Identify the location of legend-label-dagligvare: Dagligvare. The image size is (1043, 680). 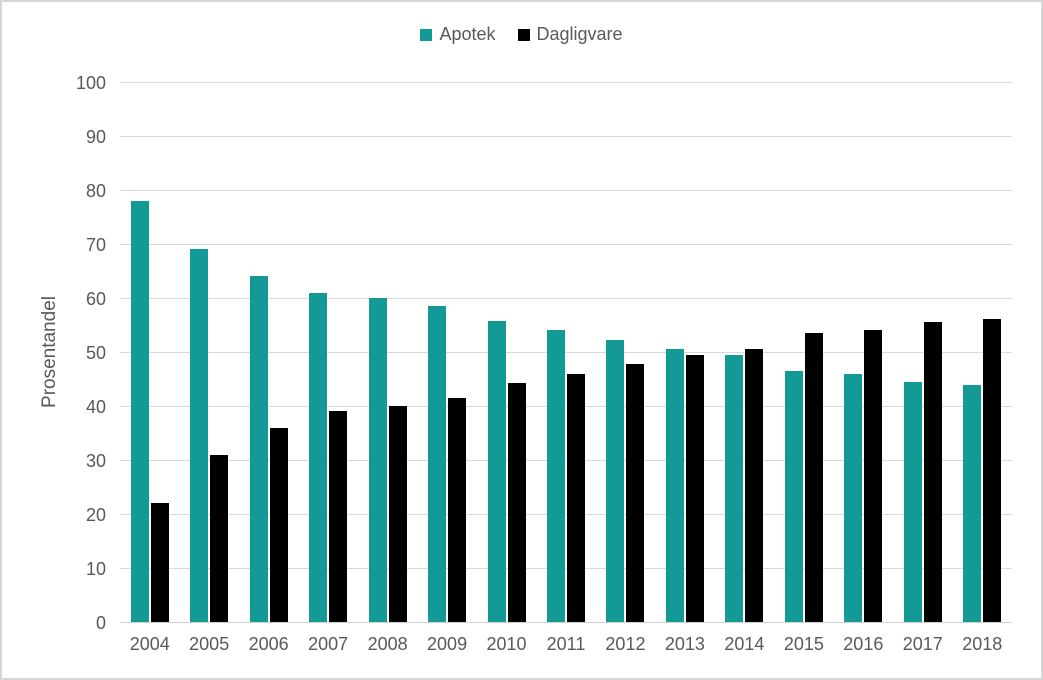
(579, 34).